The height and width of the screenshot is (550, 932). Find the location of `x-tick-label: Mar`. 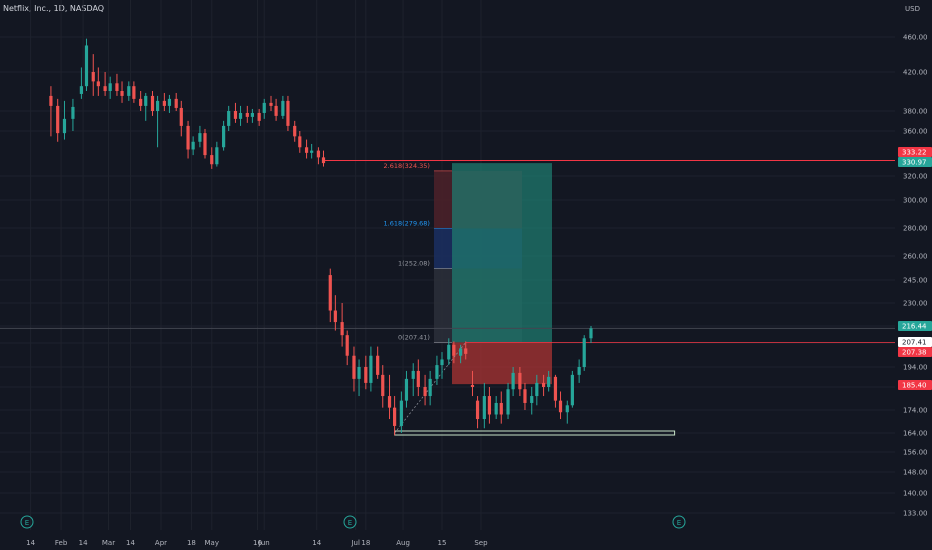

x-tick-label: Mar is located at coordinates (108, 543).